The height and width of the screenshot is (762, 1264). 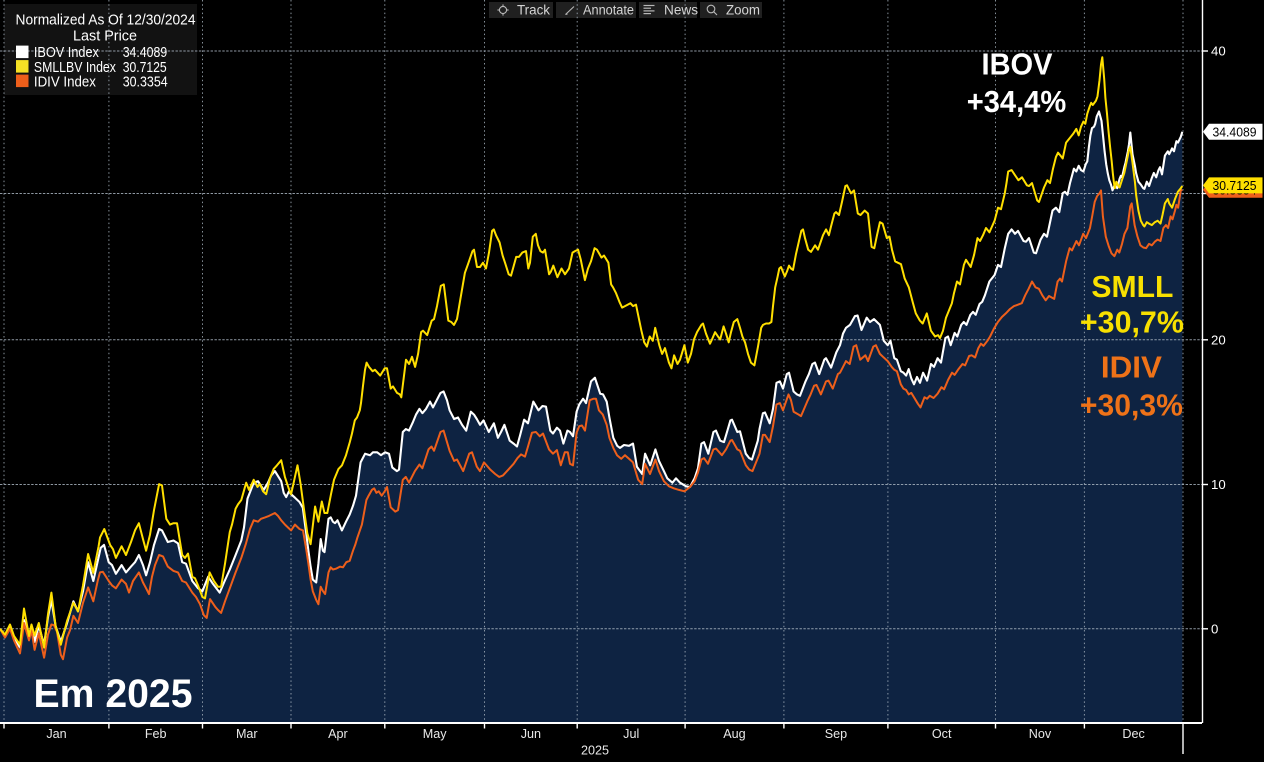 I want to click on svg-text: Nov, so click(x=1040, y=734).